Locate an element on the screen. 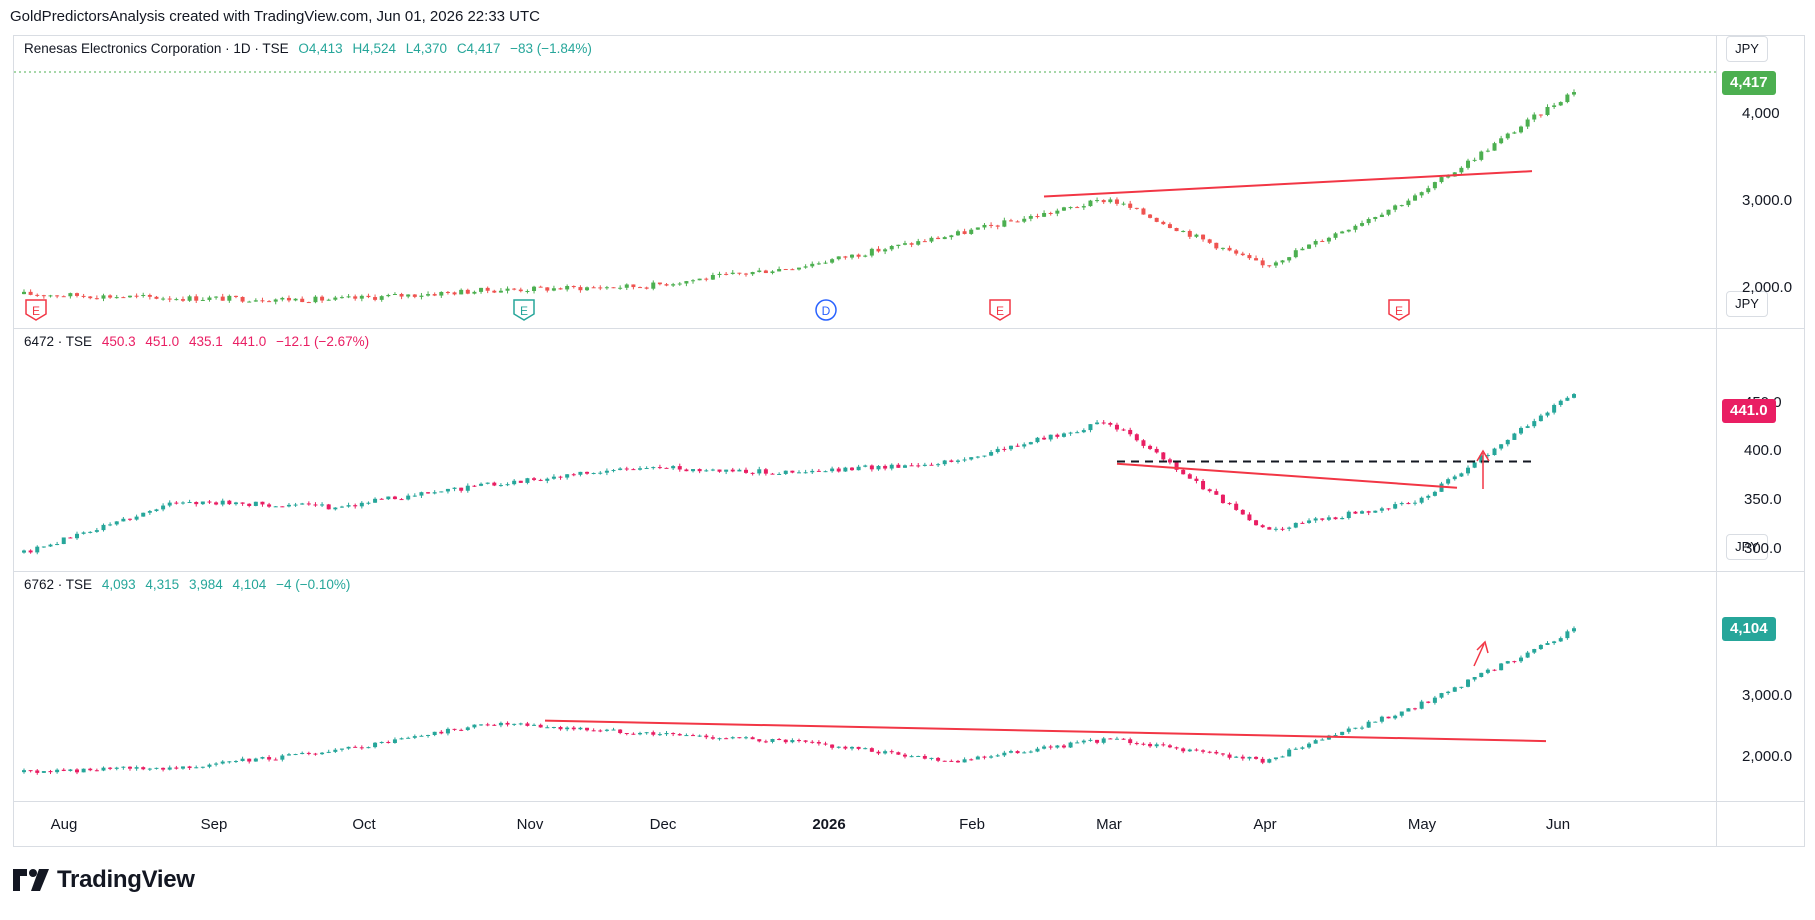  tradingview-logo: TradingView is located at coordinates (104, 880).